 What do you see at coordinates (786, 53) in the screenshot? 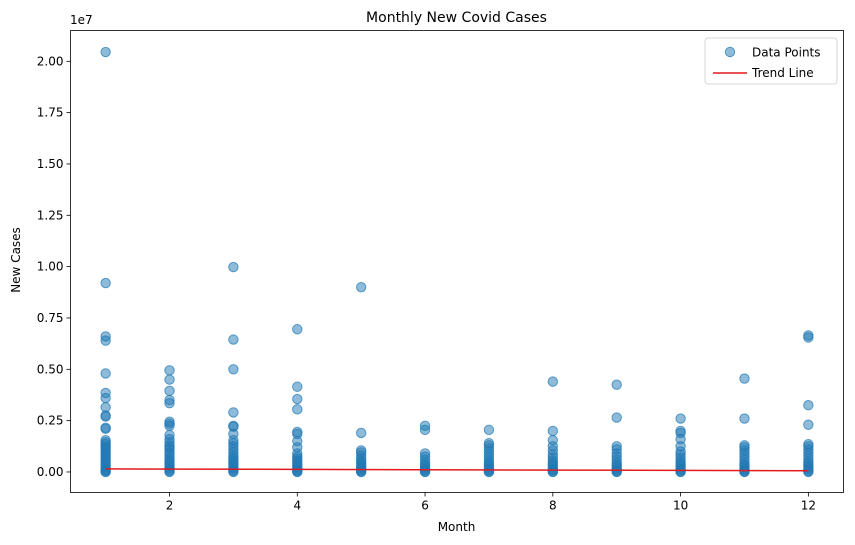
I see `legend-label-data-points: Data Points` at bounding box center [786, 53].